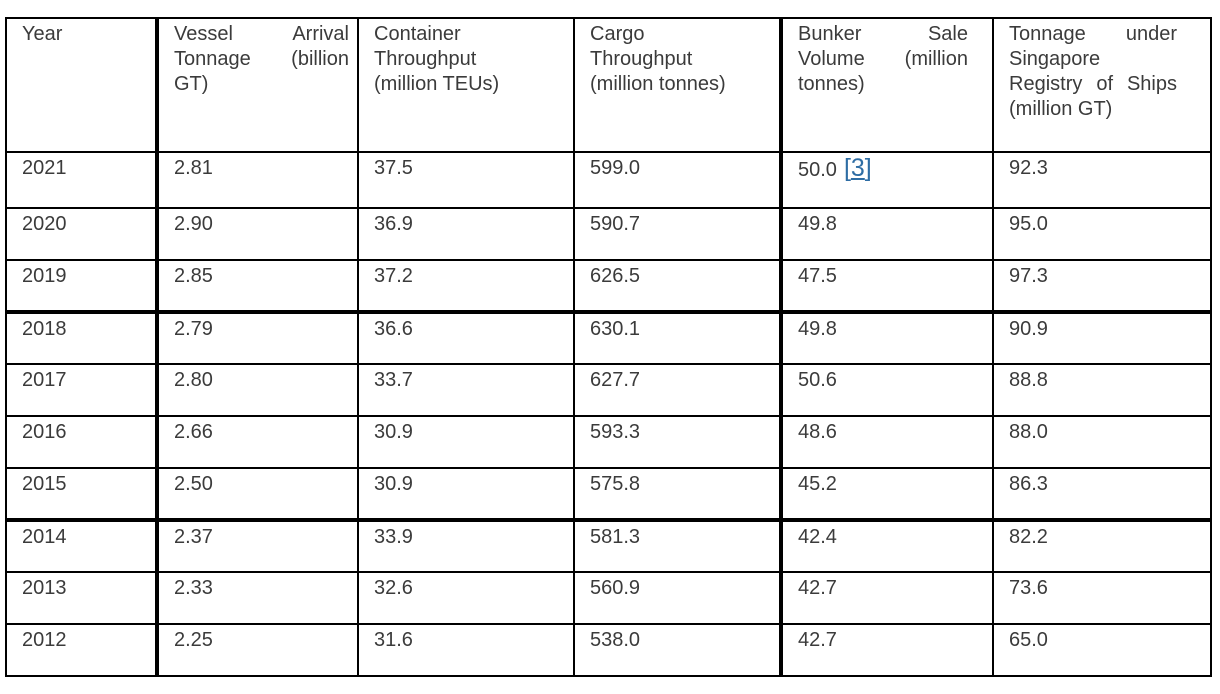 The image size is (1220, 694). Describe the element at coordinates (257, 234) in the screenshot. I see `vessel-arrival-tonnage-cell: 2.90` at that location.